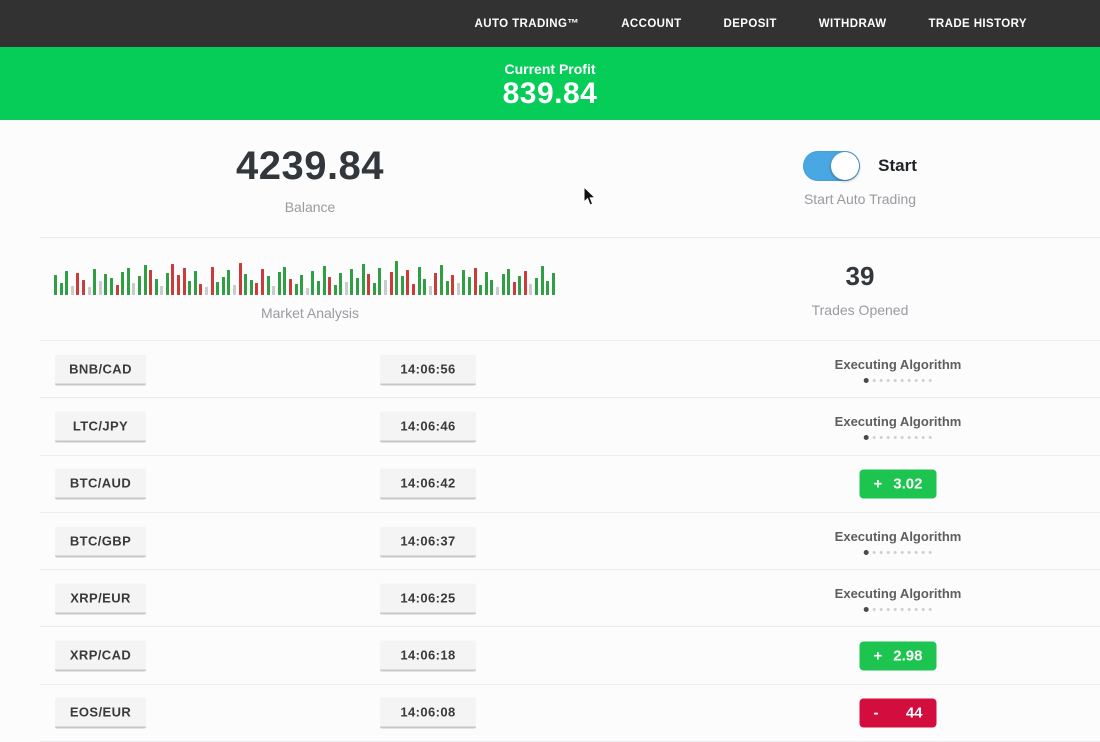 This screenshot has height=742, width=1100. I want to click on nav-deposit: DEPOSIT, so click(750, 23).